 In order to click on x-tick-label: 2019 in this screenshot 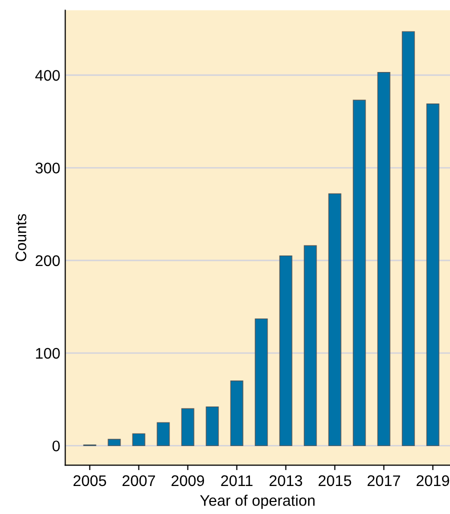, I will do `click(433, 480)`.